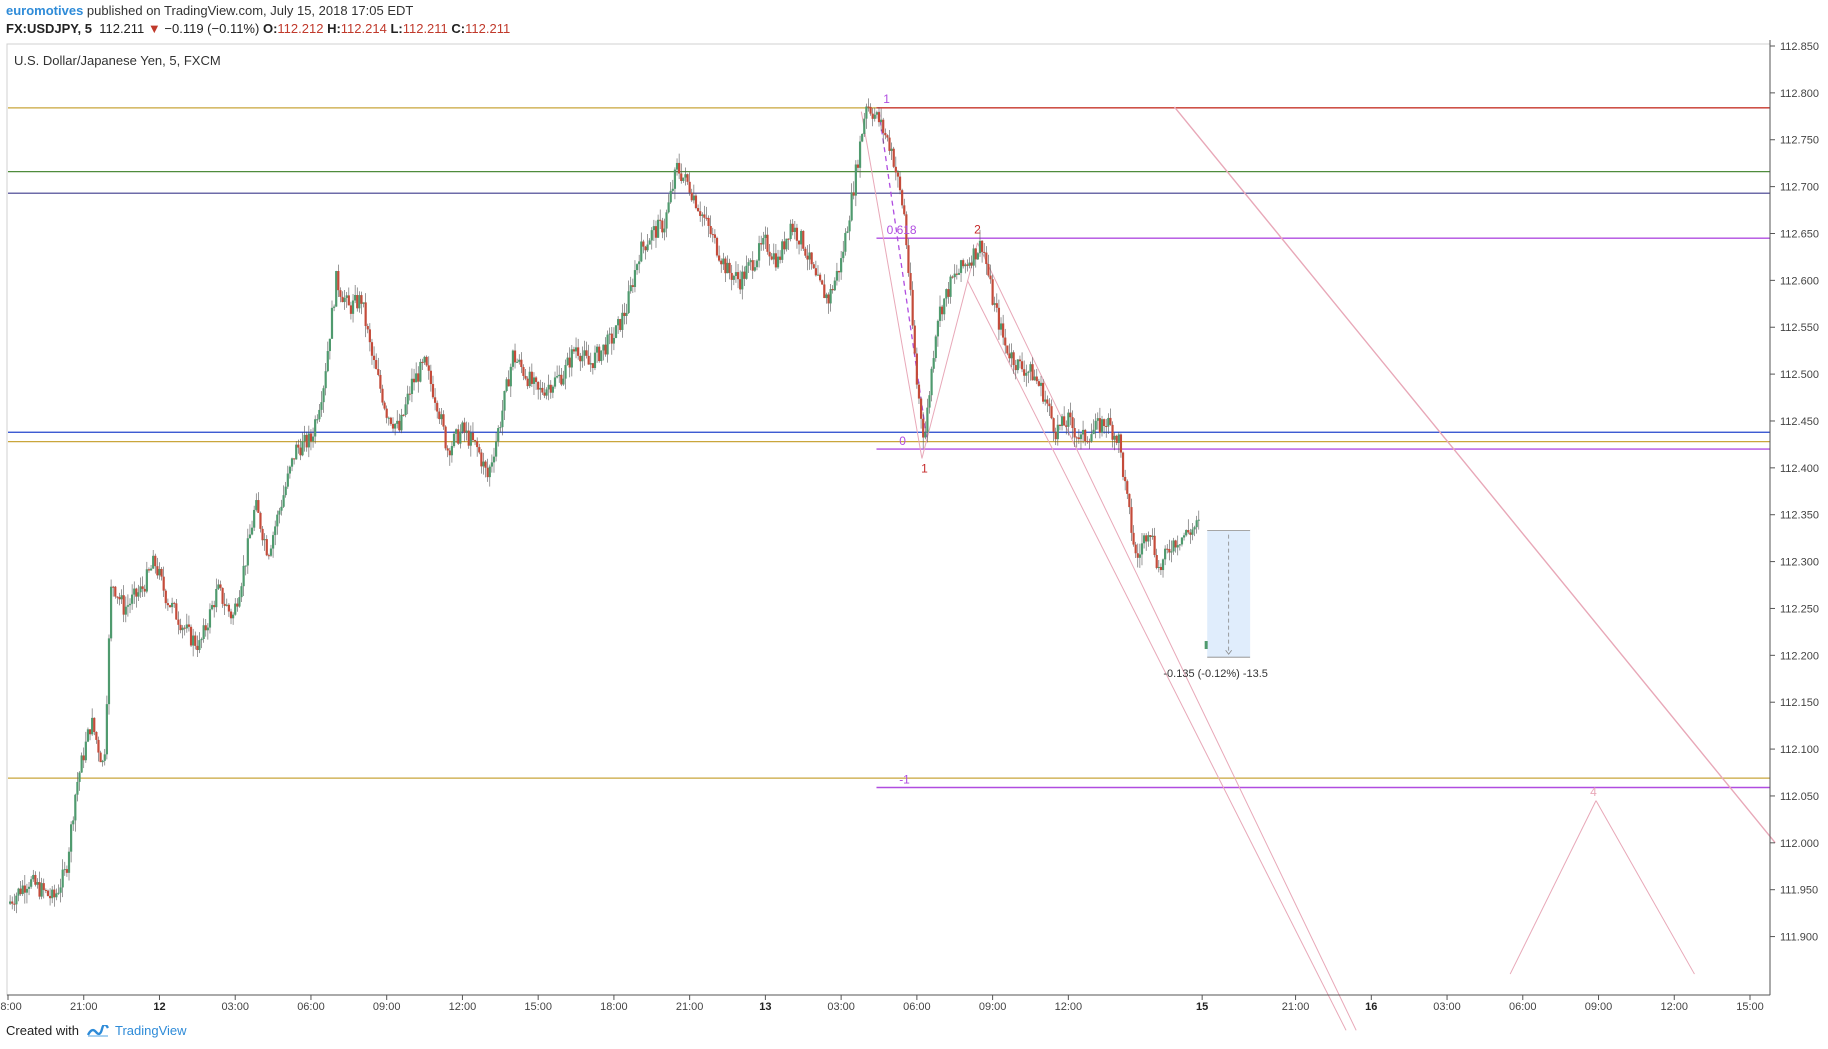 The image size is (1828, 1049). What do you see at coordinates (993, 1007) in the screenshot?
I see `time-tick-label: 09:00` at bounding box center [993, 1007].